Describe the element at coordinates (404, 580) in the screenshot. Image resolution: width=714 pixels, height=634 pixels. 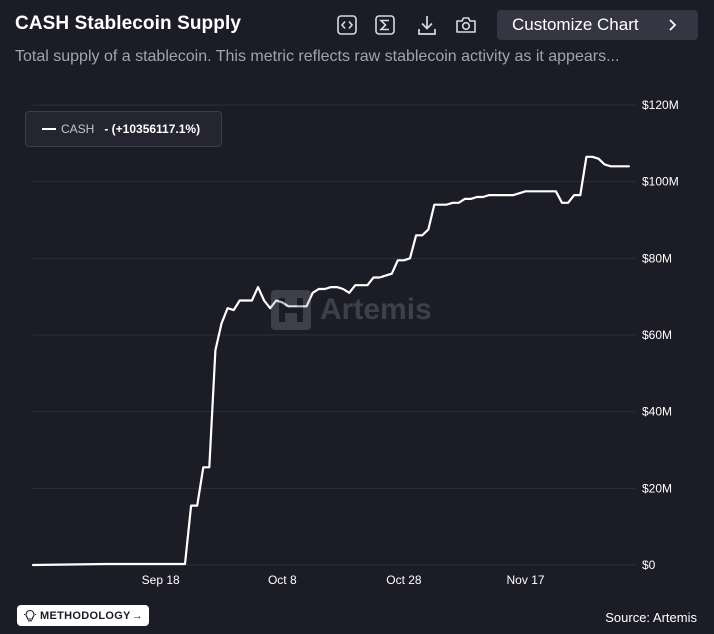
I see `x-tick-label: Oct 28` at that location.